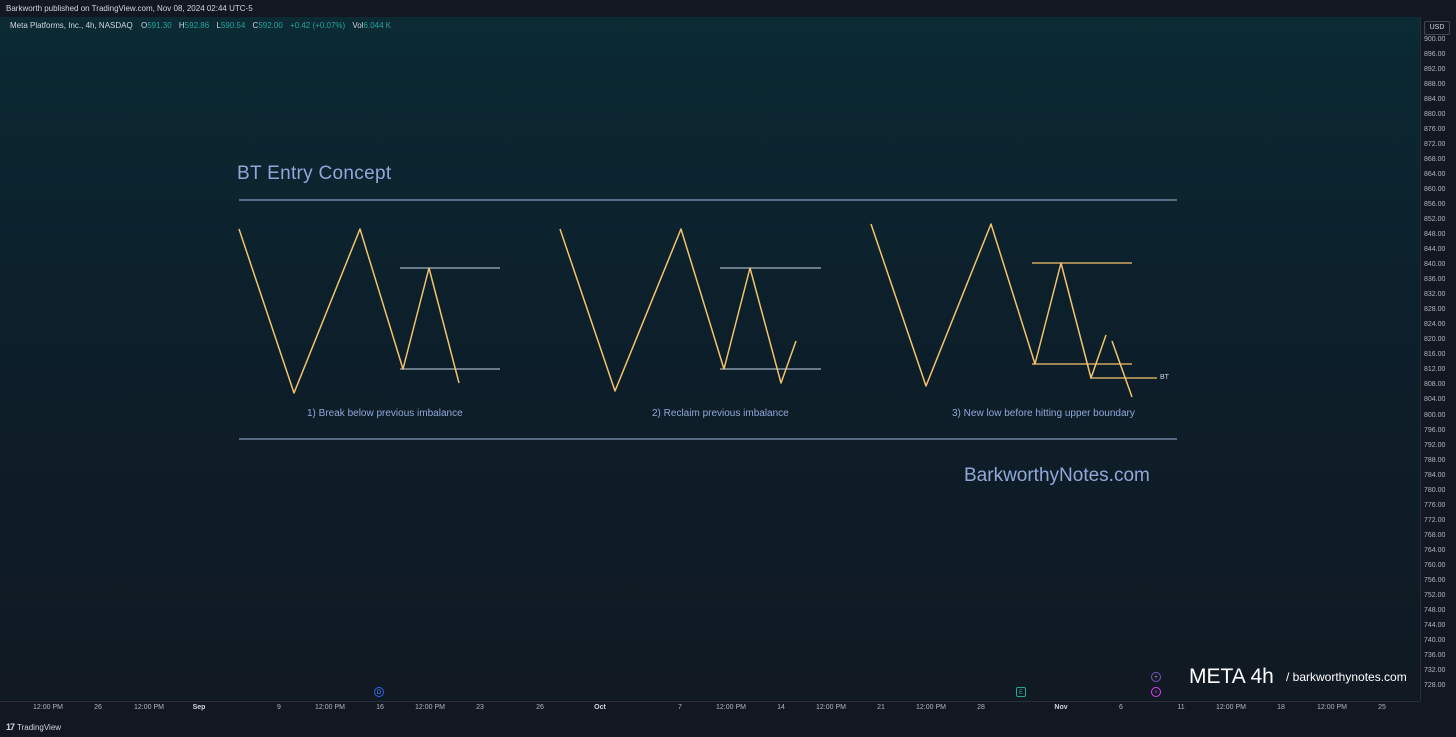  Describe the element at coordinates (728, 726) in the screenshot. I see `footer-bar` at that location.